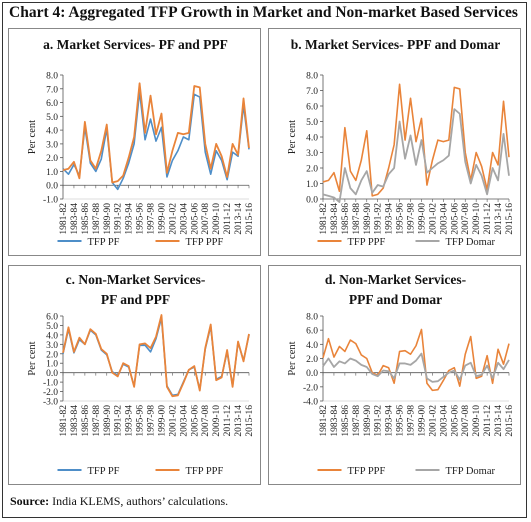  Describe the element at coordinates (50, 403) in the screenshot. I see `y-tick-label: -3.0` at that location.